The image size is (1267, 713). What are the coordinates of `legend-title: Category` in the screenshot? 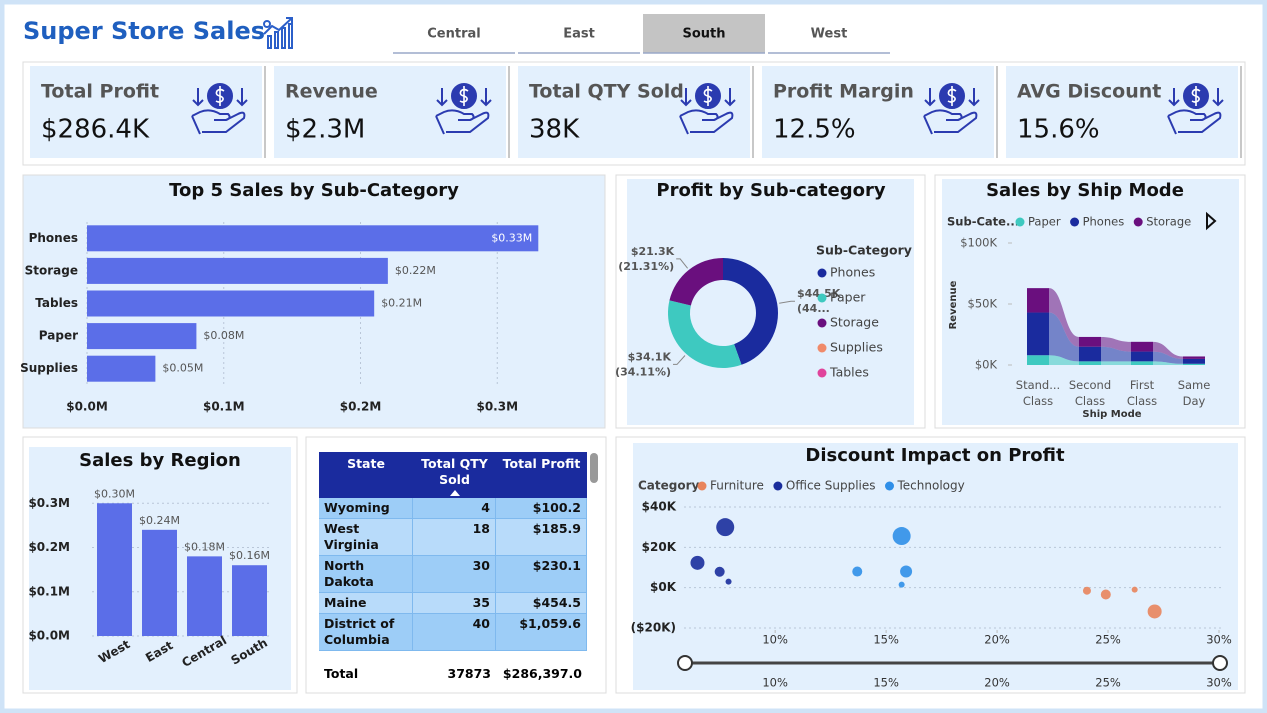 It's located at (669, 486).